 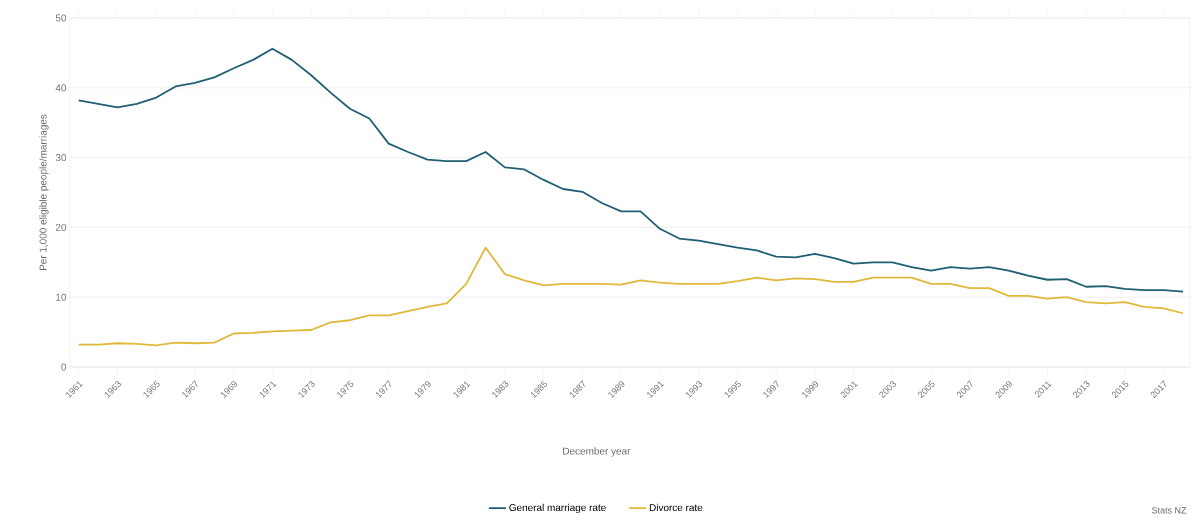 What do you see at coordinates (61, 297) in the screenshot?
I see `y-tick-label: 10` at bounding box center [61, 297].